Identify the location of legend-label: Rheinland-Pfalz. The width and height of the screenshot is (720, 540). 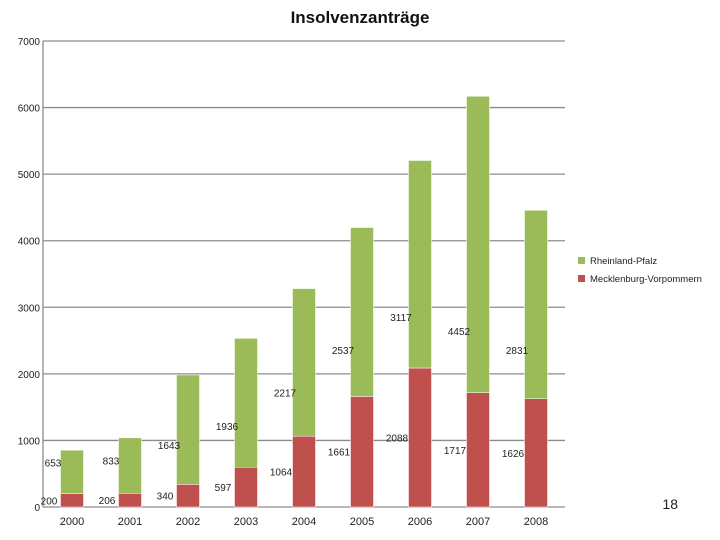
(623, 261).